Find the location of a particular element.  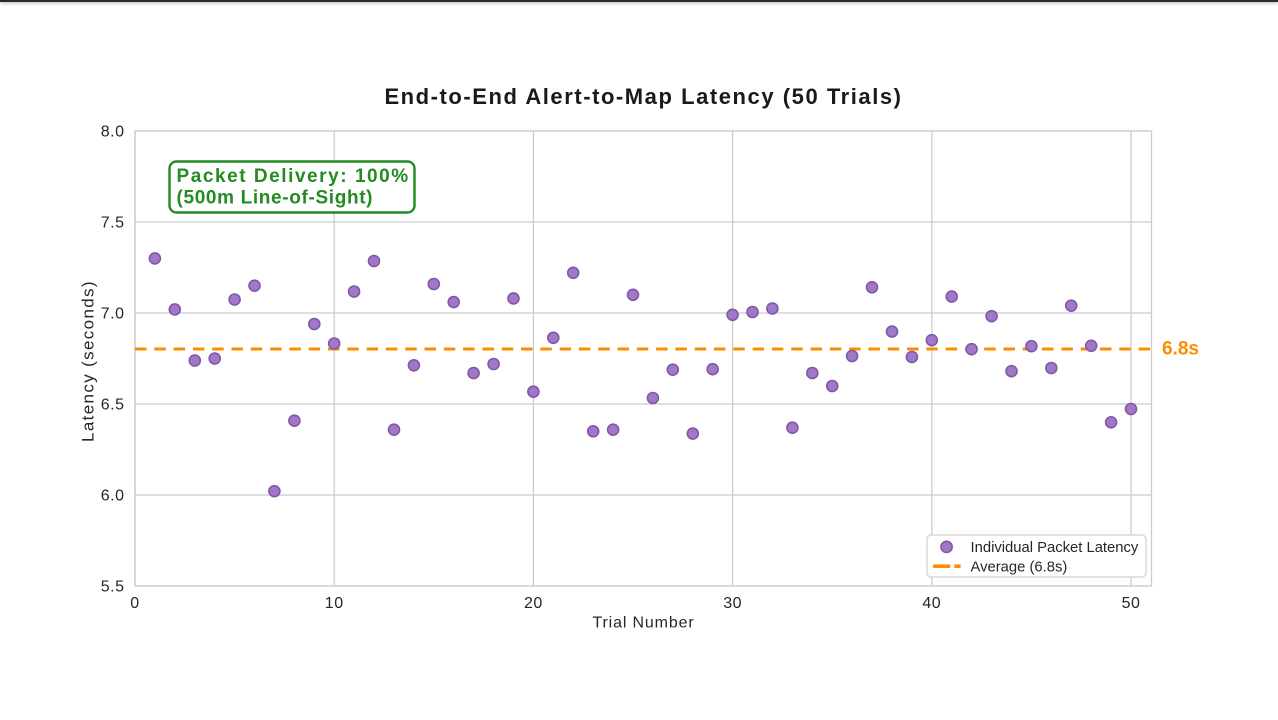

svg-text: 50 is located at coordinates (1131, 603).